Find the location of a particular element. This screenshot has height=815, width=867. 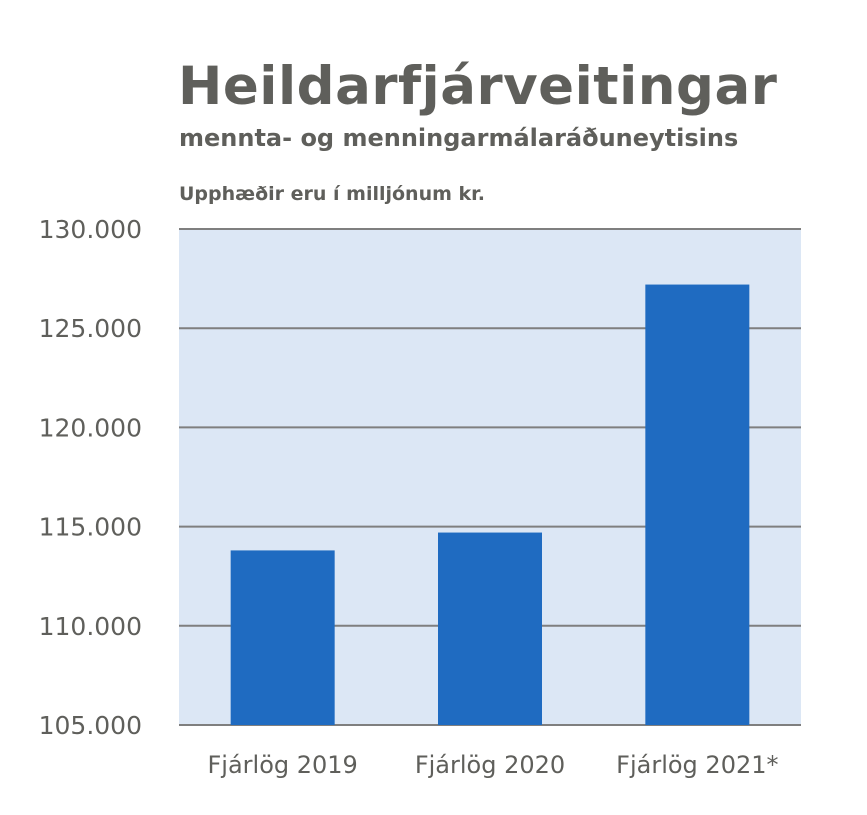

y-tick-label: 130.000 is located at coordinates (90, 229).